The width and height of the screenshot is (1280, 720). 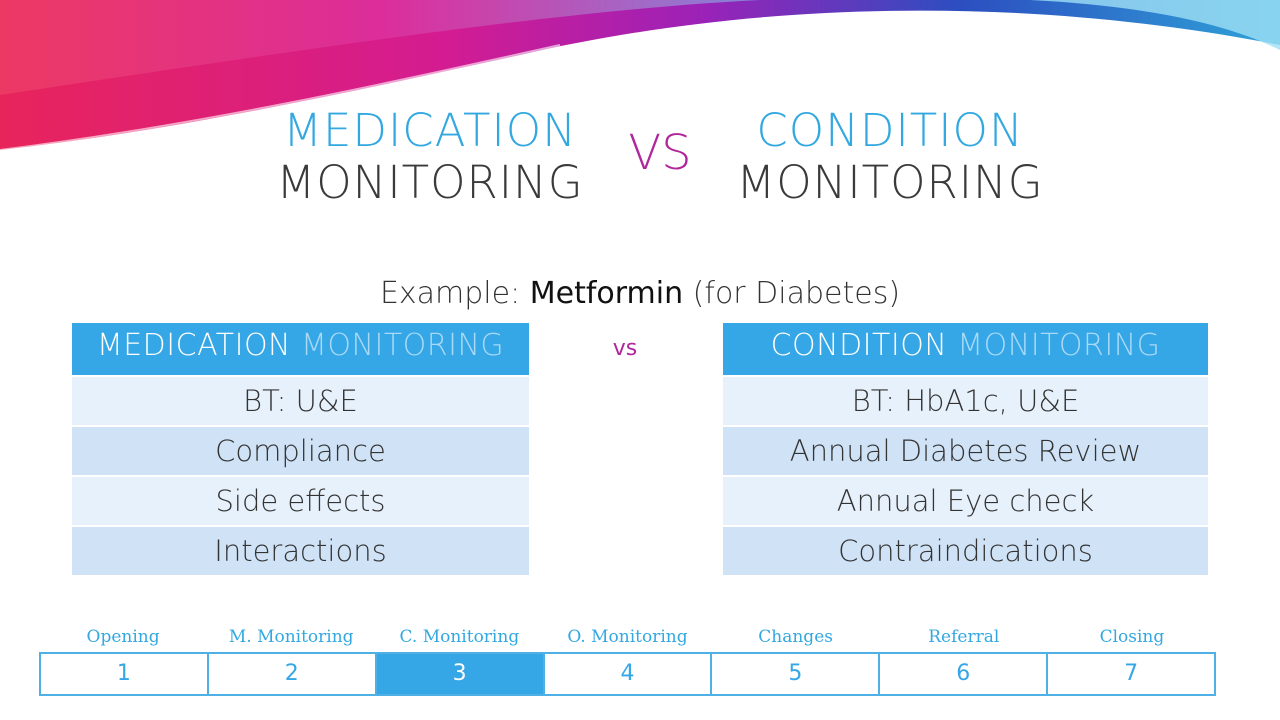 I want to click on nav-step-5: 5, so click(x=796, y=674).